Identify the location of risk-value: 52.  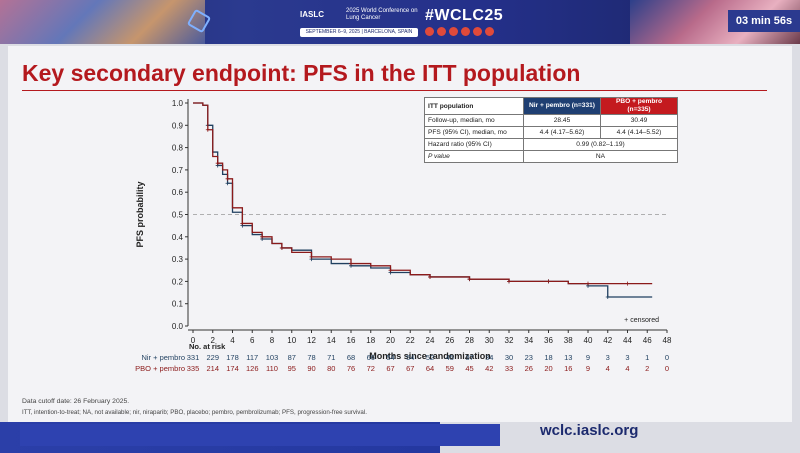
(430, 357).